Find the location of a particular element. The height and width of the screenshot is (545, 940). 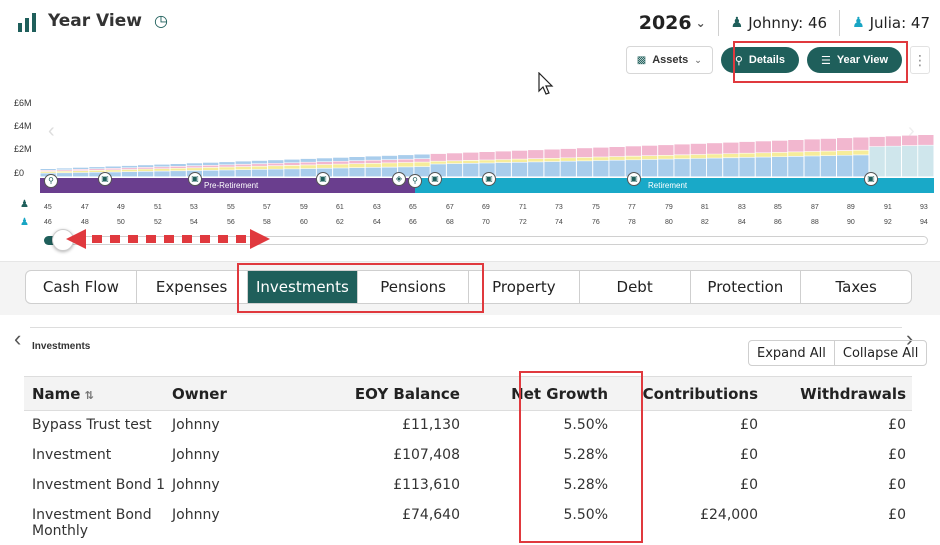

column-eoy-balance: EOY Balance is located at coordinates (375, 393).